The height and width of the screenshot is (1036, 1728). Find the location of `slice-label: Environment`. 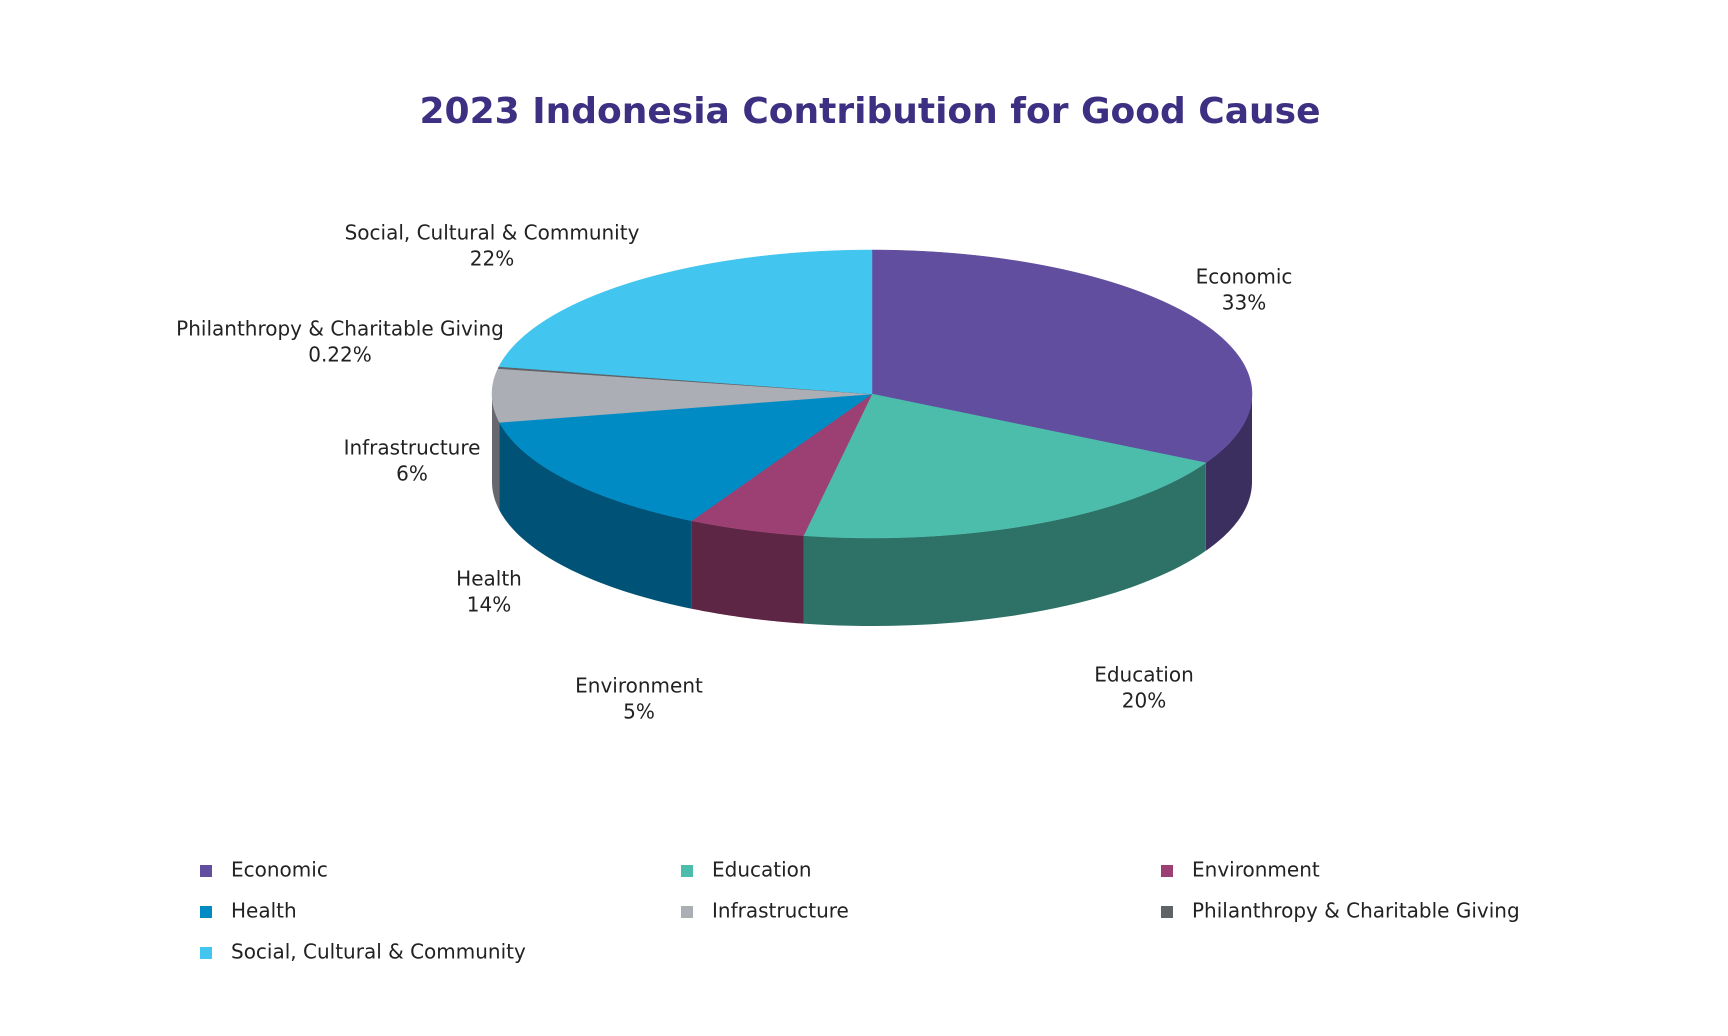

slice-label: Environment is located at coordinates (639, 686).